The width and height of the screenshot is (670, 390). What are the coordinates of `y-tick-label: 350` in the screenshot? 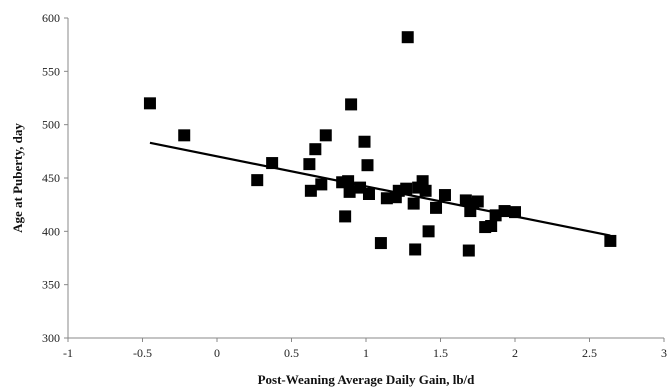 It's located at (51, 285).